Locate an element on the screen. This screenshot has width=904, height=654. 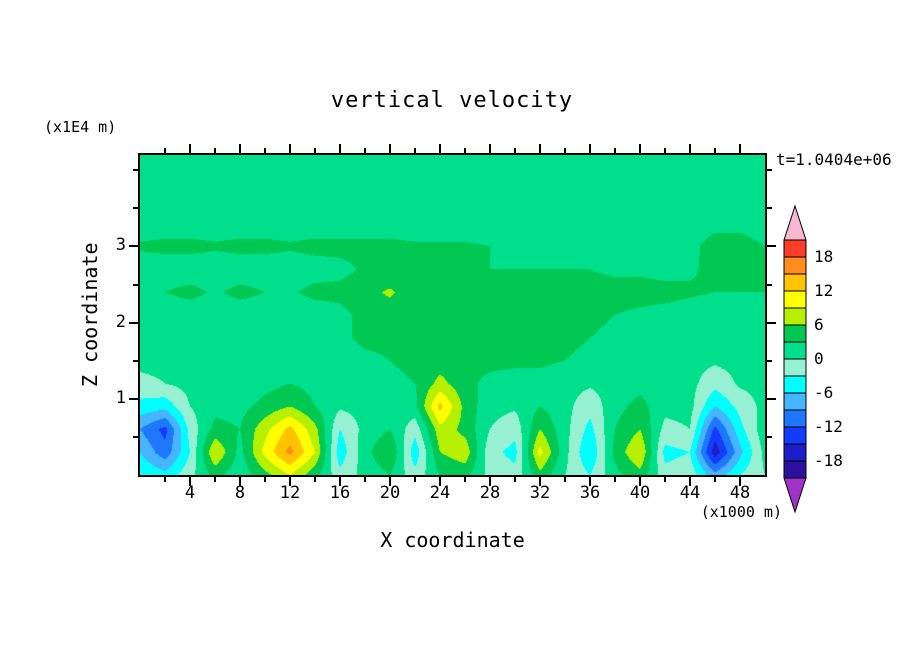
x-tick-label: 44 is located at coordinates (690, 493).